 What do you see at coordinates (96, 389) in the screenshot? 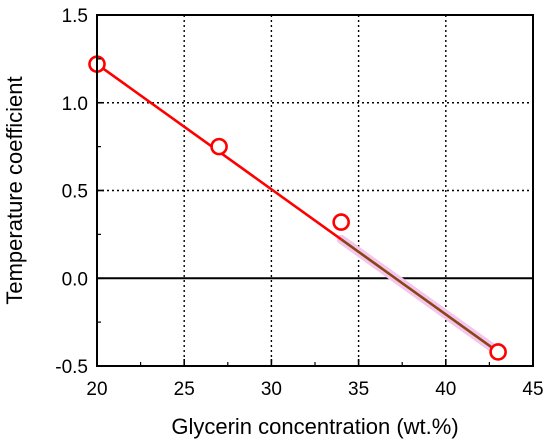
I see `x-tick-label: 20` at bounding box center [96, 389].